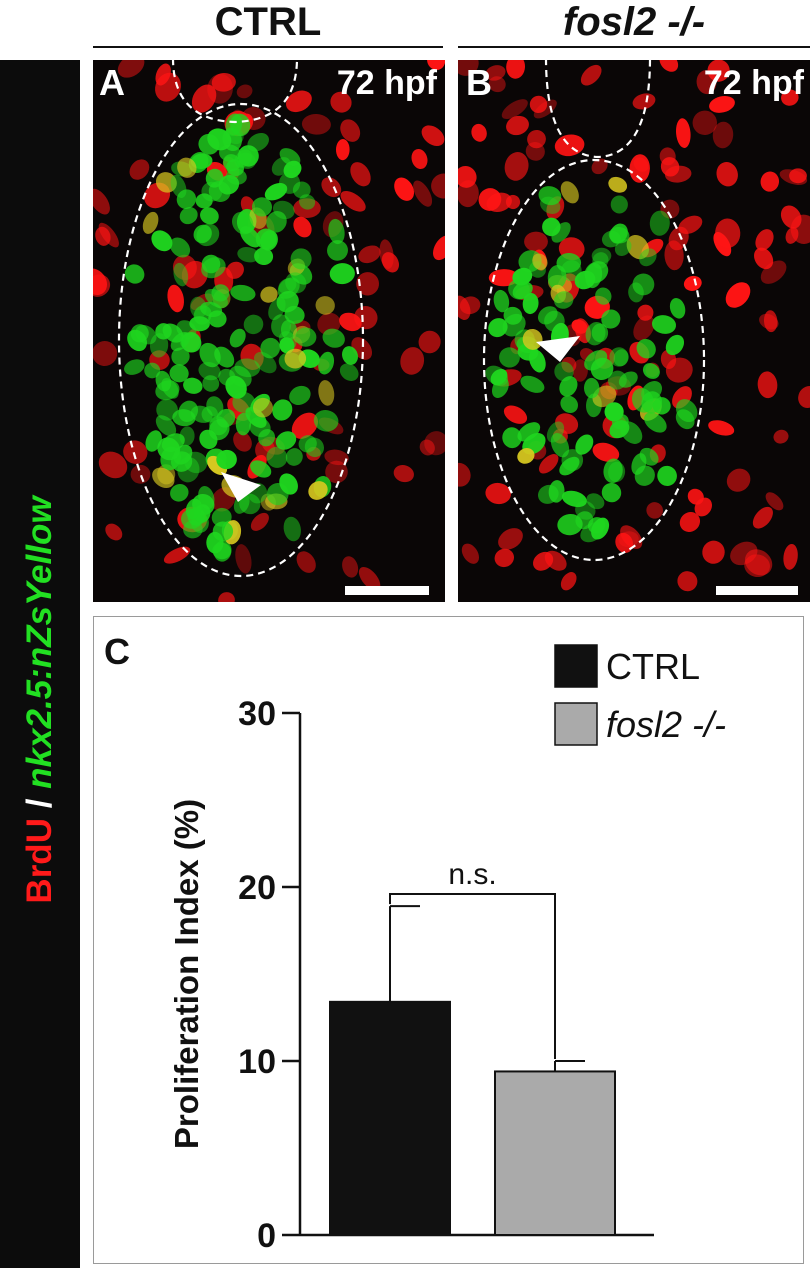 This screenshot has width=810, height=1268. What do you see at coordinates (257, 714) in the screenshot?
I see `y-tick-label: 30` at bounding box center [257, 714].